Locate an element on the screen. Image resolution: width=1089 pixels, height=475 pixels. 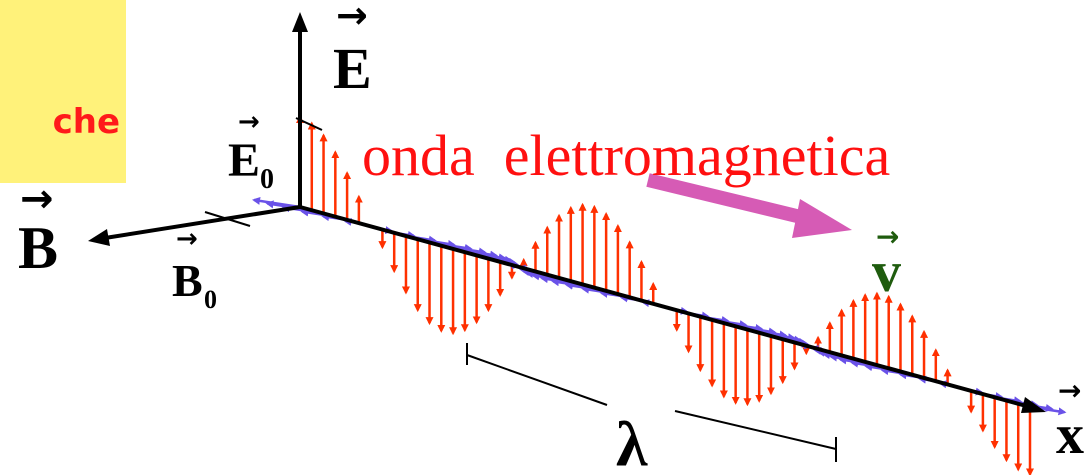
b0-subscript: 0 is located at coordinates (210, 299).